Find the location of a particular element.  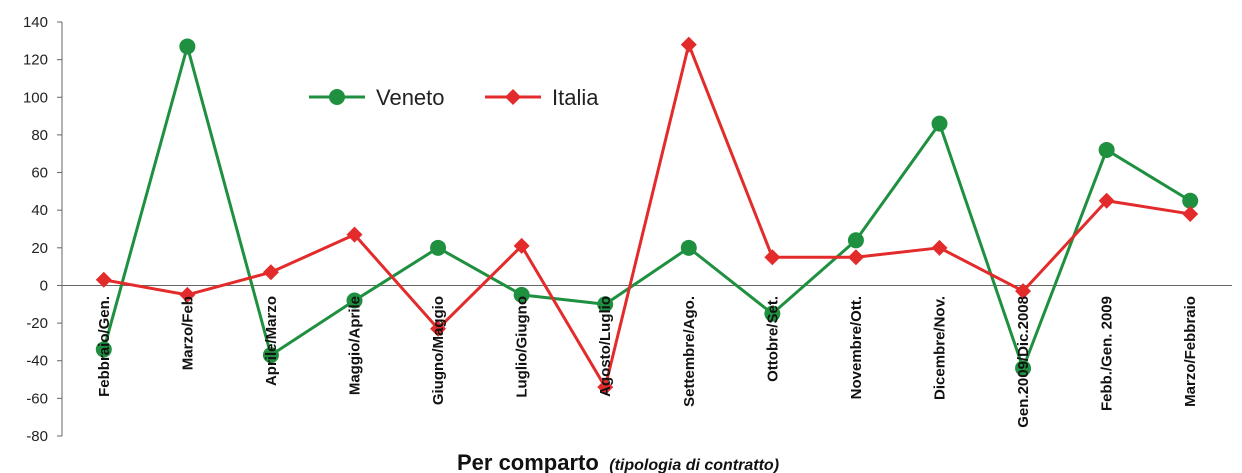

y-tick-label: 100 is located at coordinates (35, 97).